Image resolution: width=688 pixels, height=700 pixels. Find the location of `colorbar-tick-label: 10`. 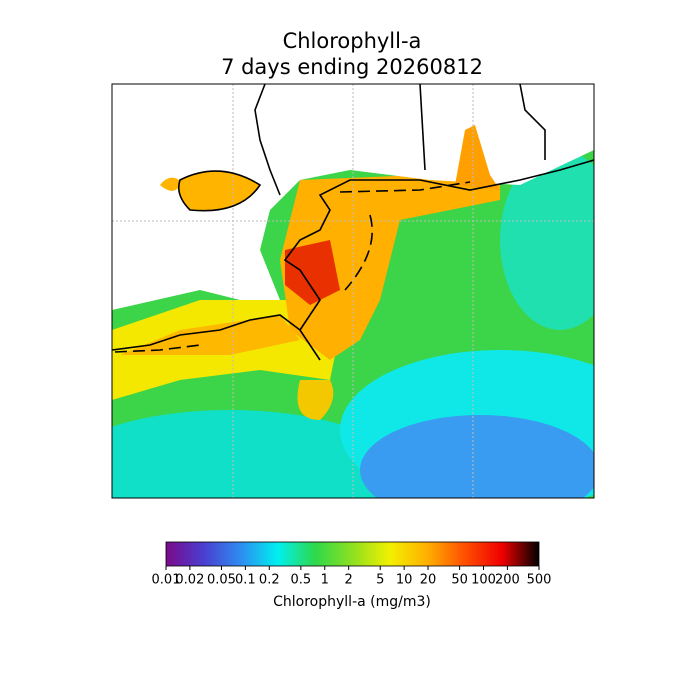

colorbar-tick-label: 10 is located at coordinates (404, 580).